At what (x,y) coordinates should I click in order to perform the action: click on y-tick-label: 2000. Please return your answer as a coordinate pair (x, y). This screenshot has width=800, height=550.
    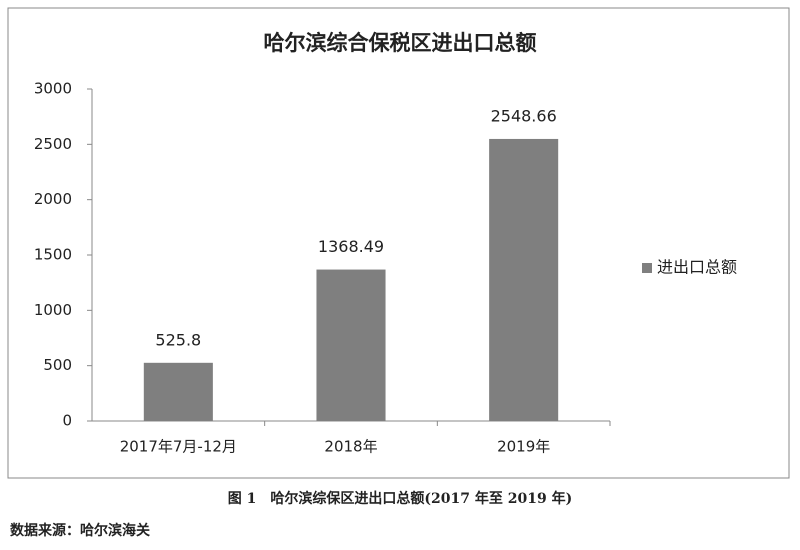
    Looking at the image, I should click on (53, 199).